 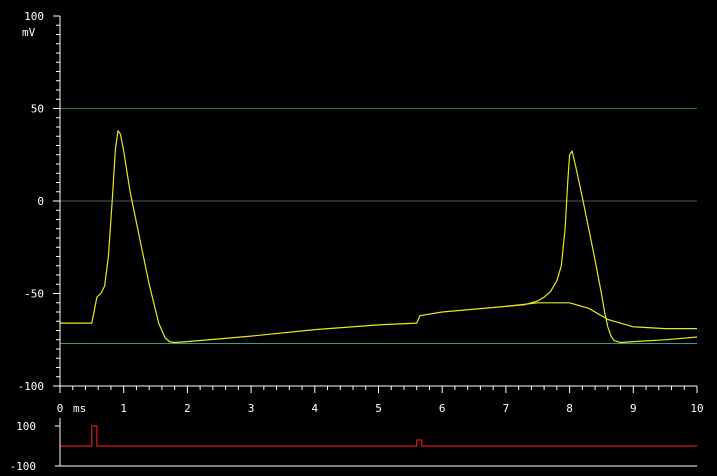 What do you see at coordinates (633, 408) in the screenshot?
I see `x-tick-label: 9` at bounding box center [633, 408].